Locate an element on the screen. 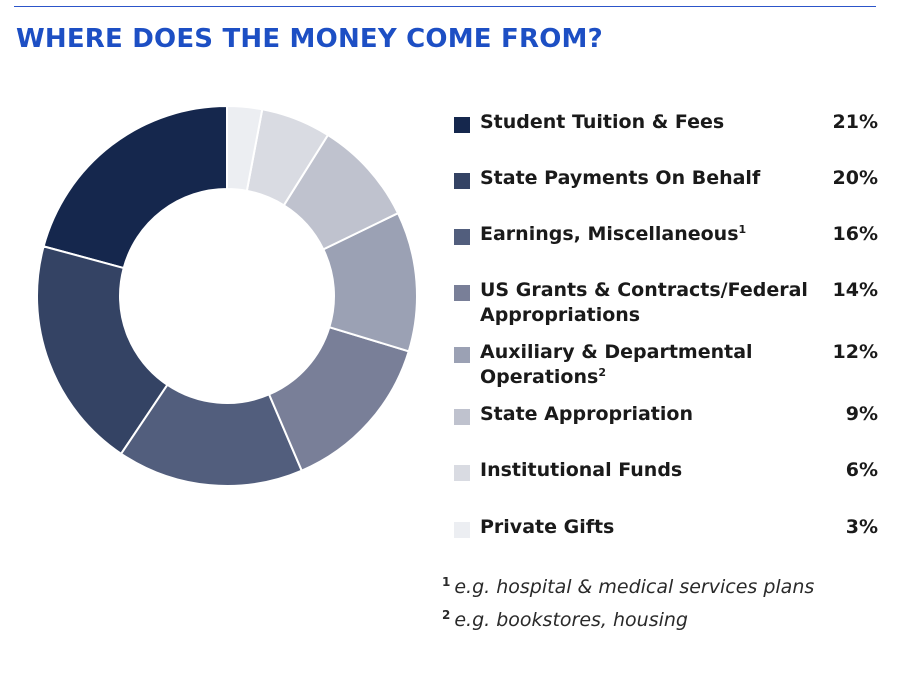 This screenshot has width=917, height=683. legend-value: 20% is located at coordinates (855, 178).